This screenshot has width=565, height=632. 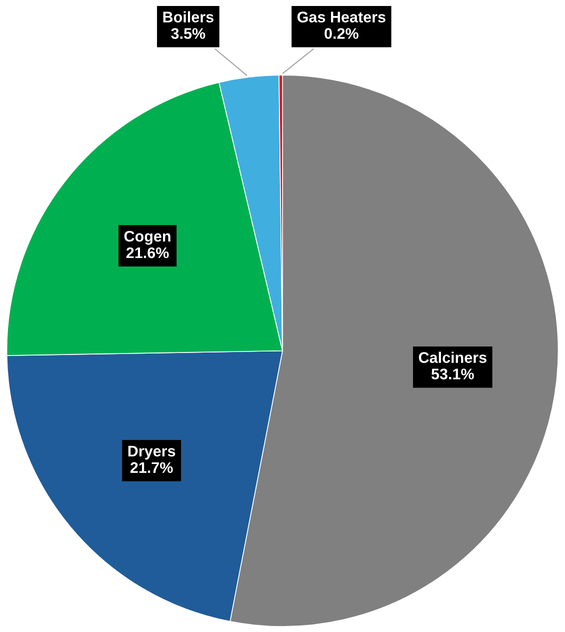 I want to click on data-label: 21.7%, so click(x=151, y=467).